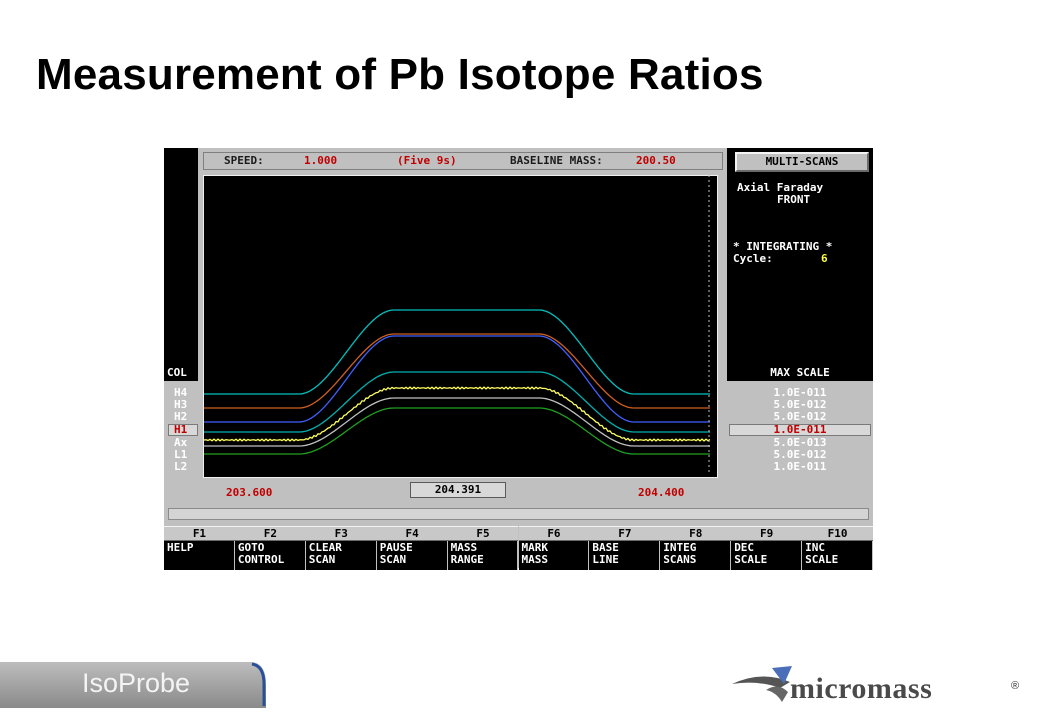  I want to click on function-key-number: F3, so click(341, 533).